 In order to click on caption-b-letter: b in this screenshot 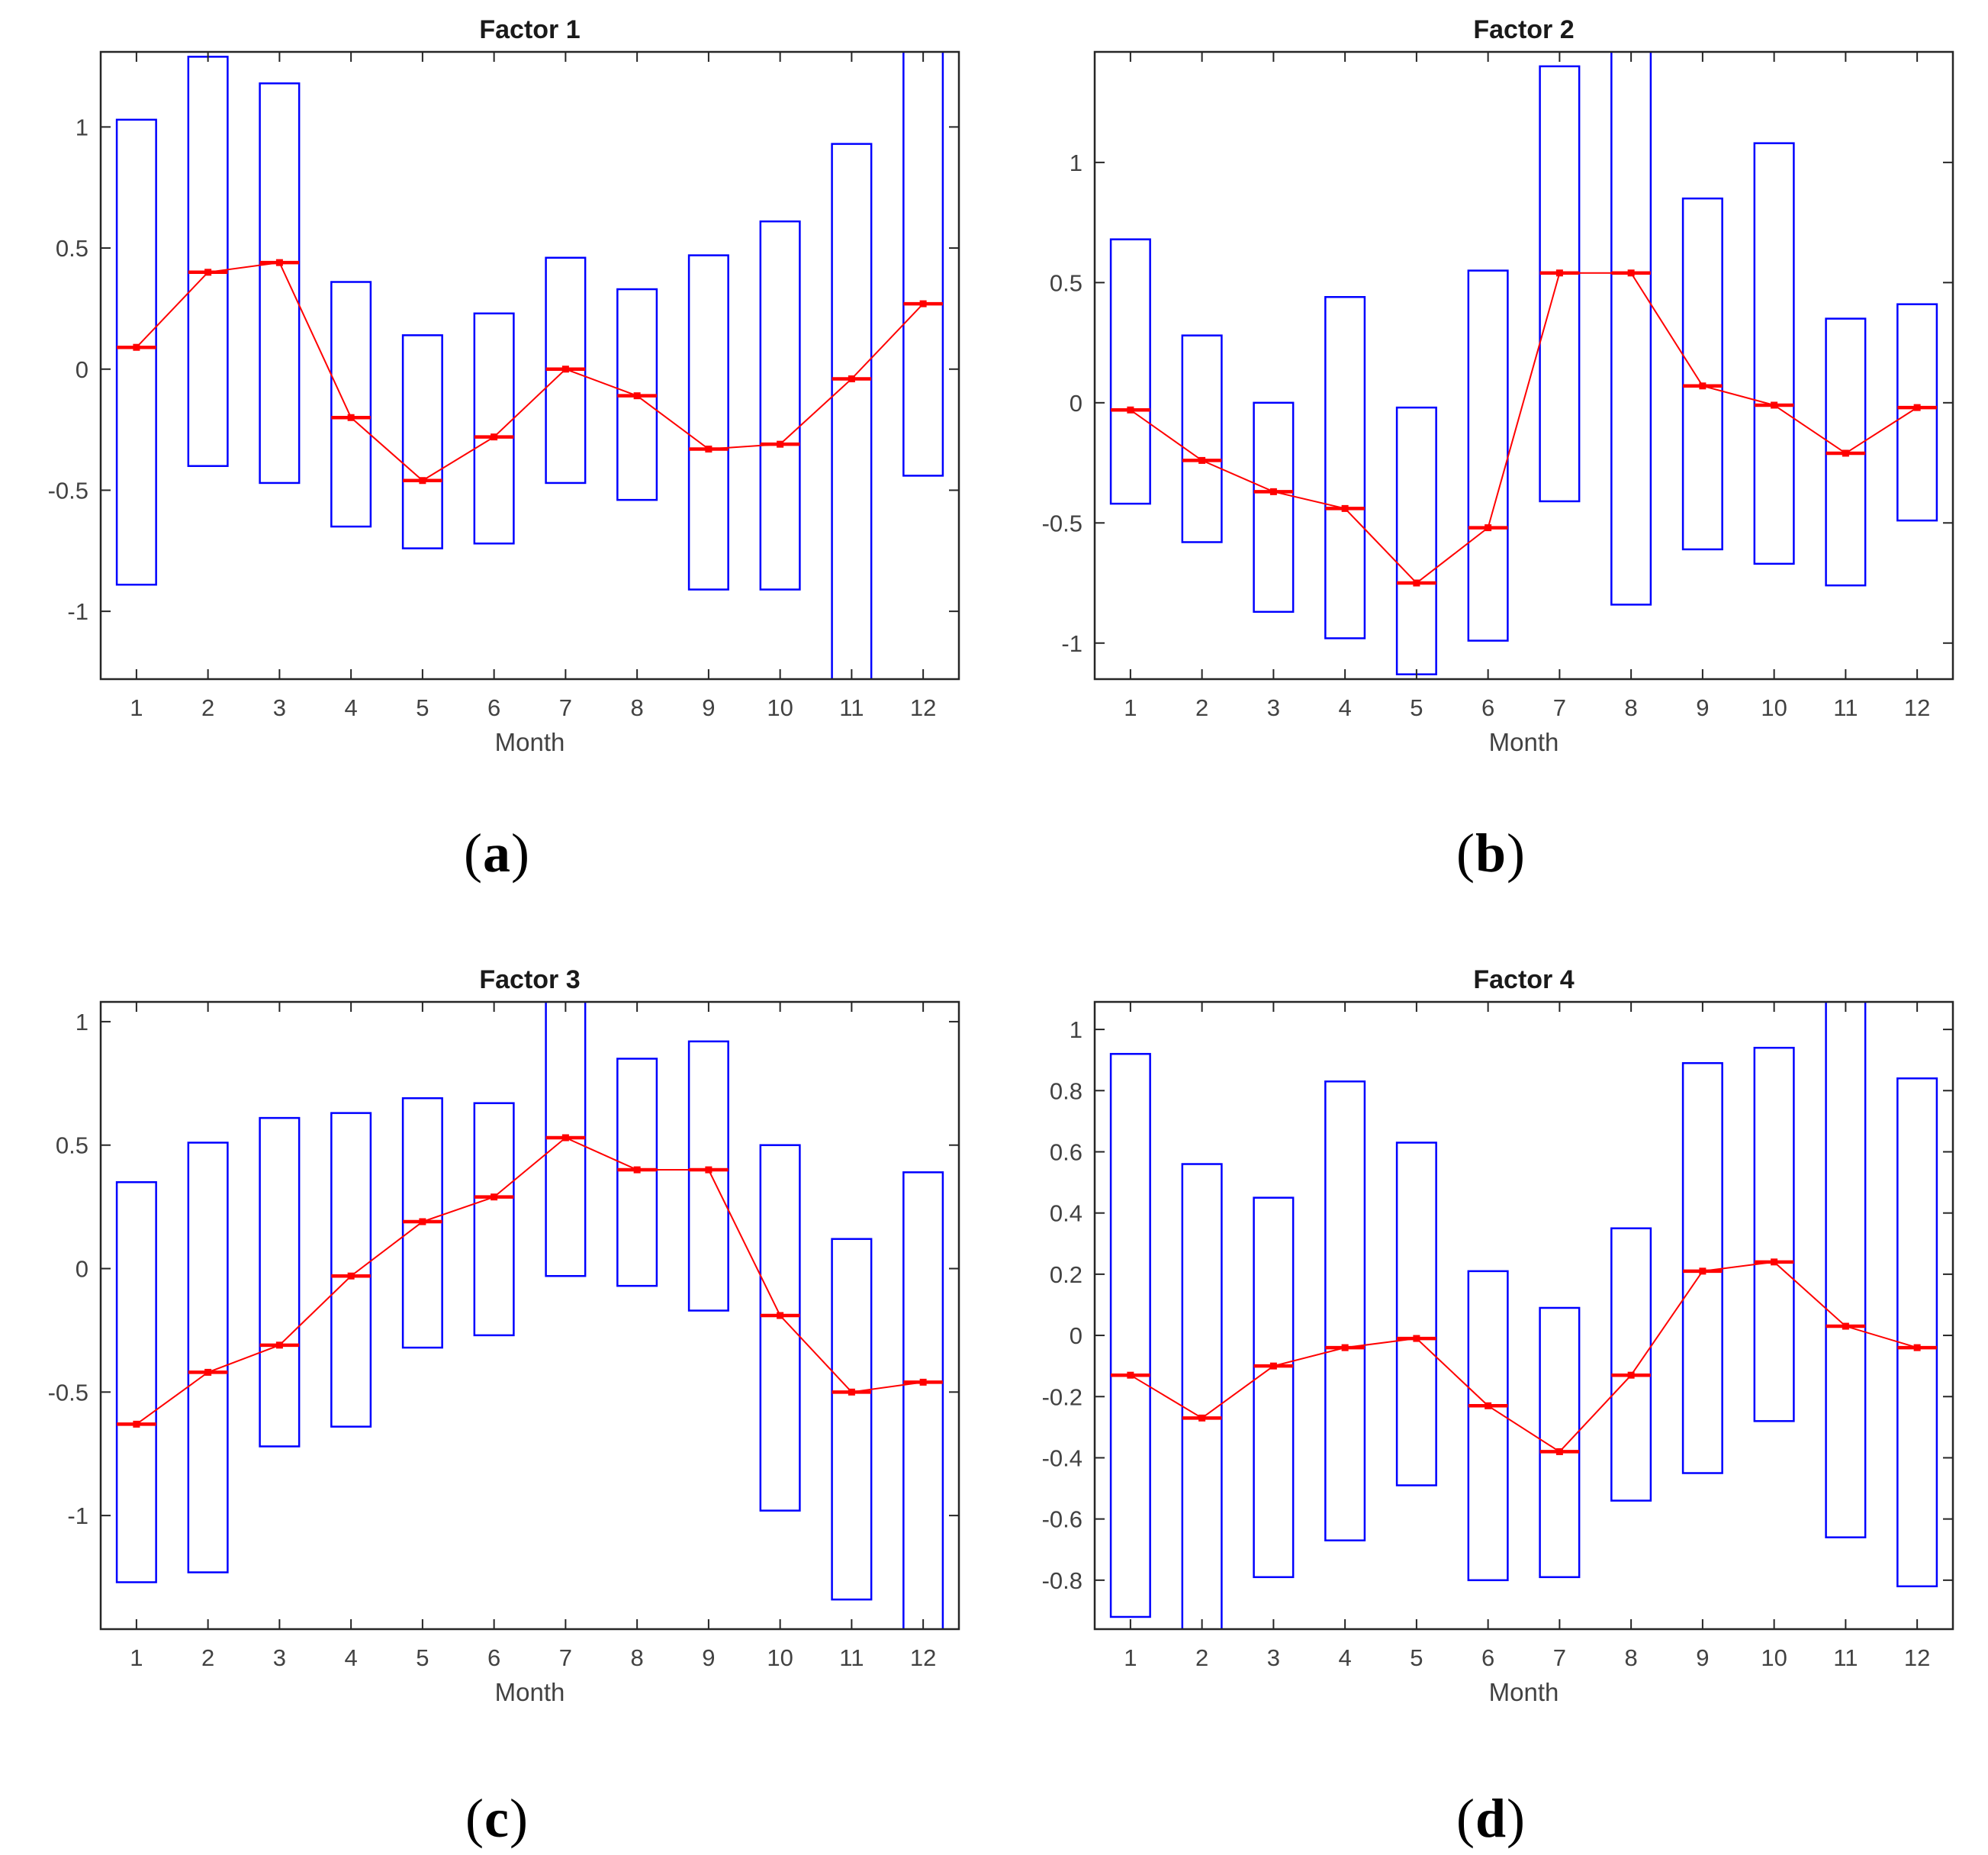, I will do `click(1491, 853)`.